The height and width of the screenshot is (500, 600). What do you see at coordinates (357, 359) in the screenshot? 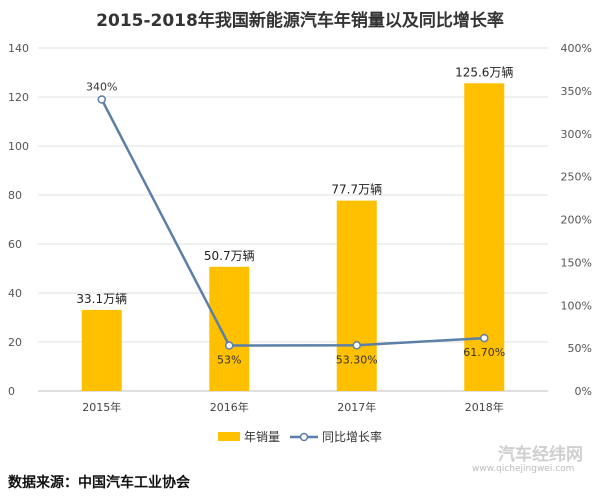
I see `line-data-label: 53.30%` at bounding box center [357, 359].